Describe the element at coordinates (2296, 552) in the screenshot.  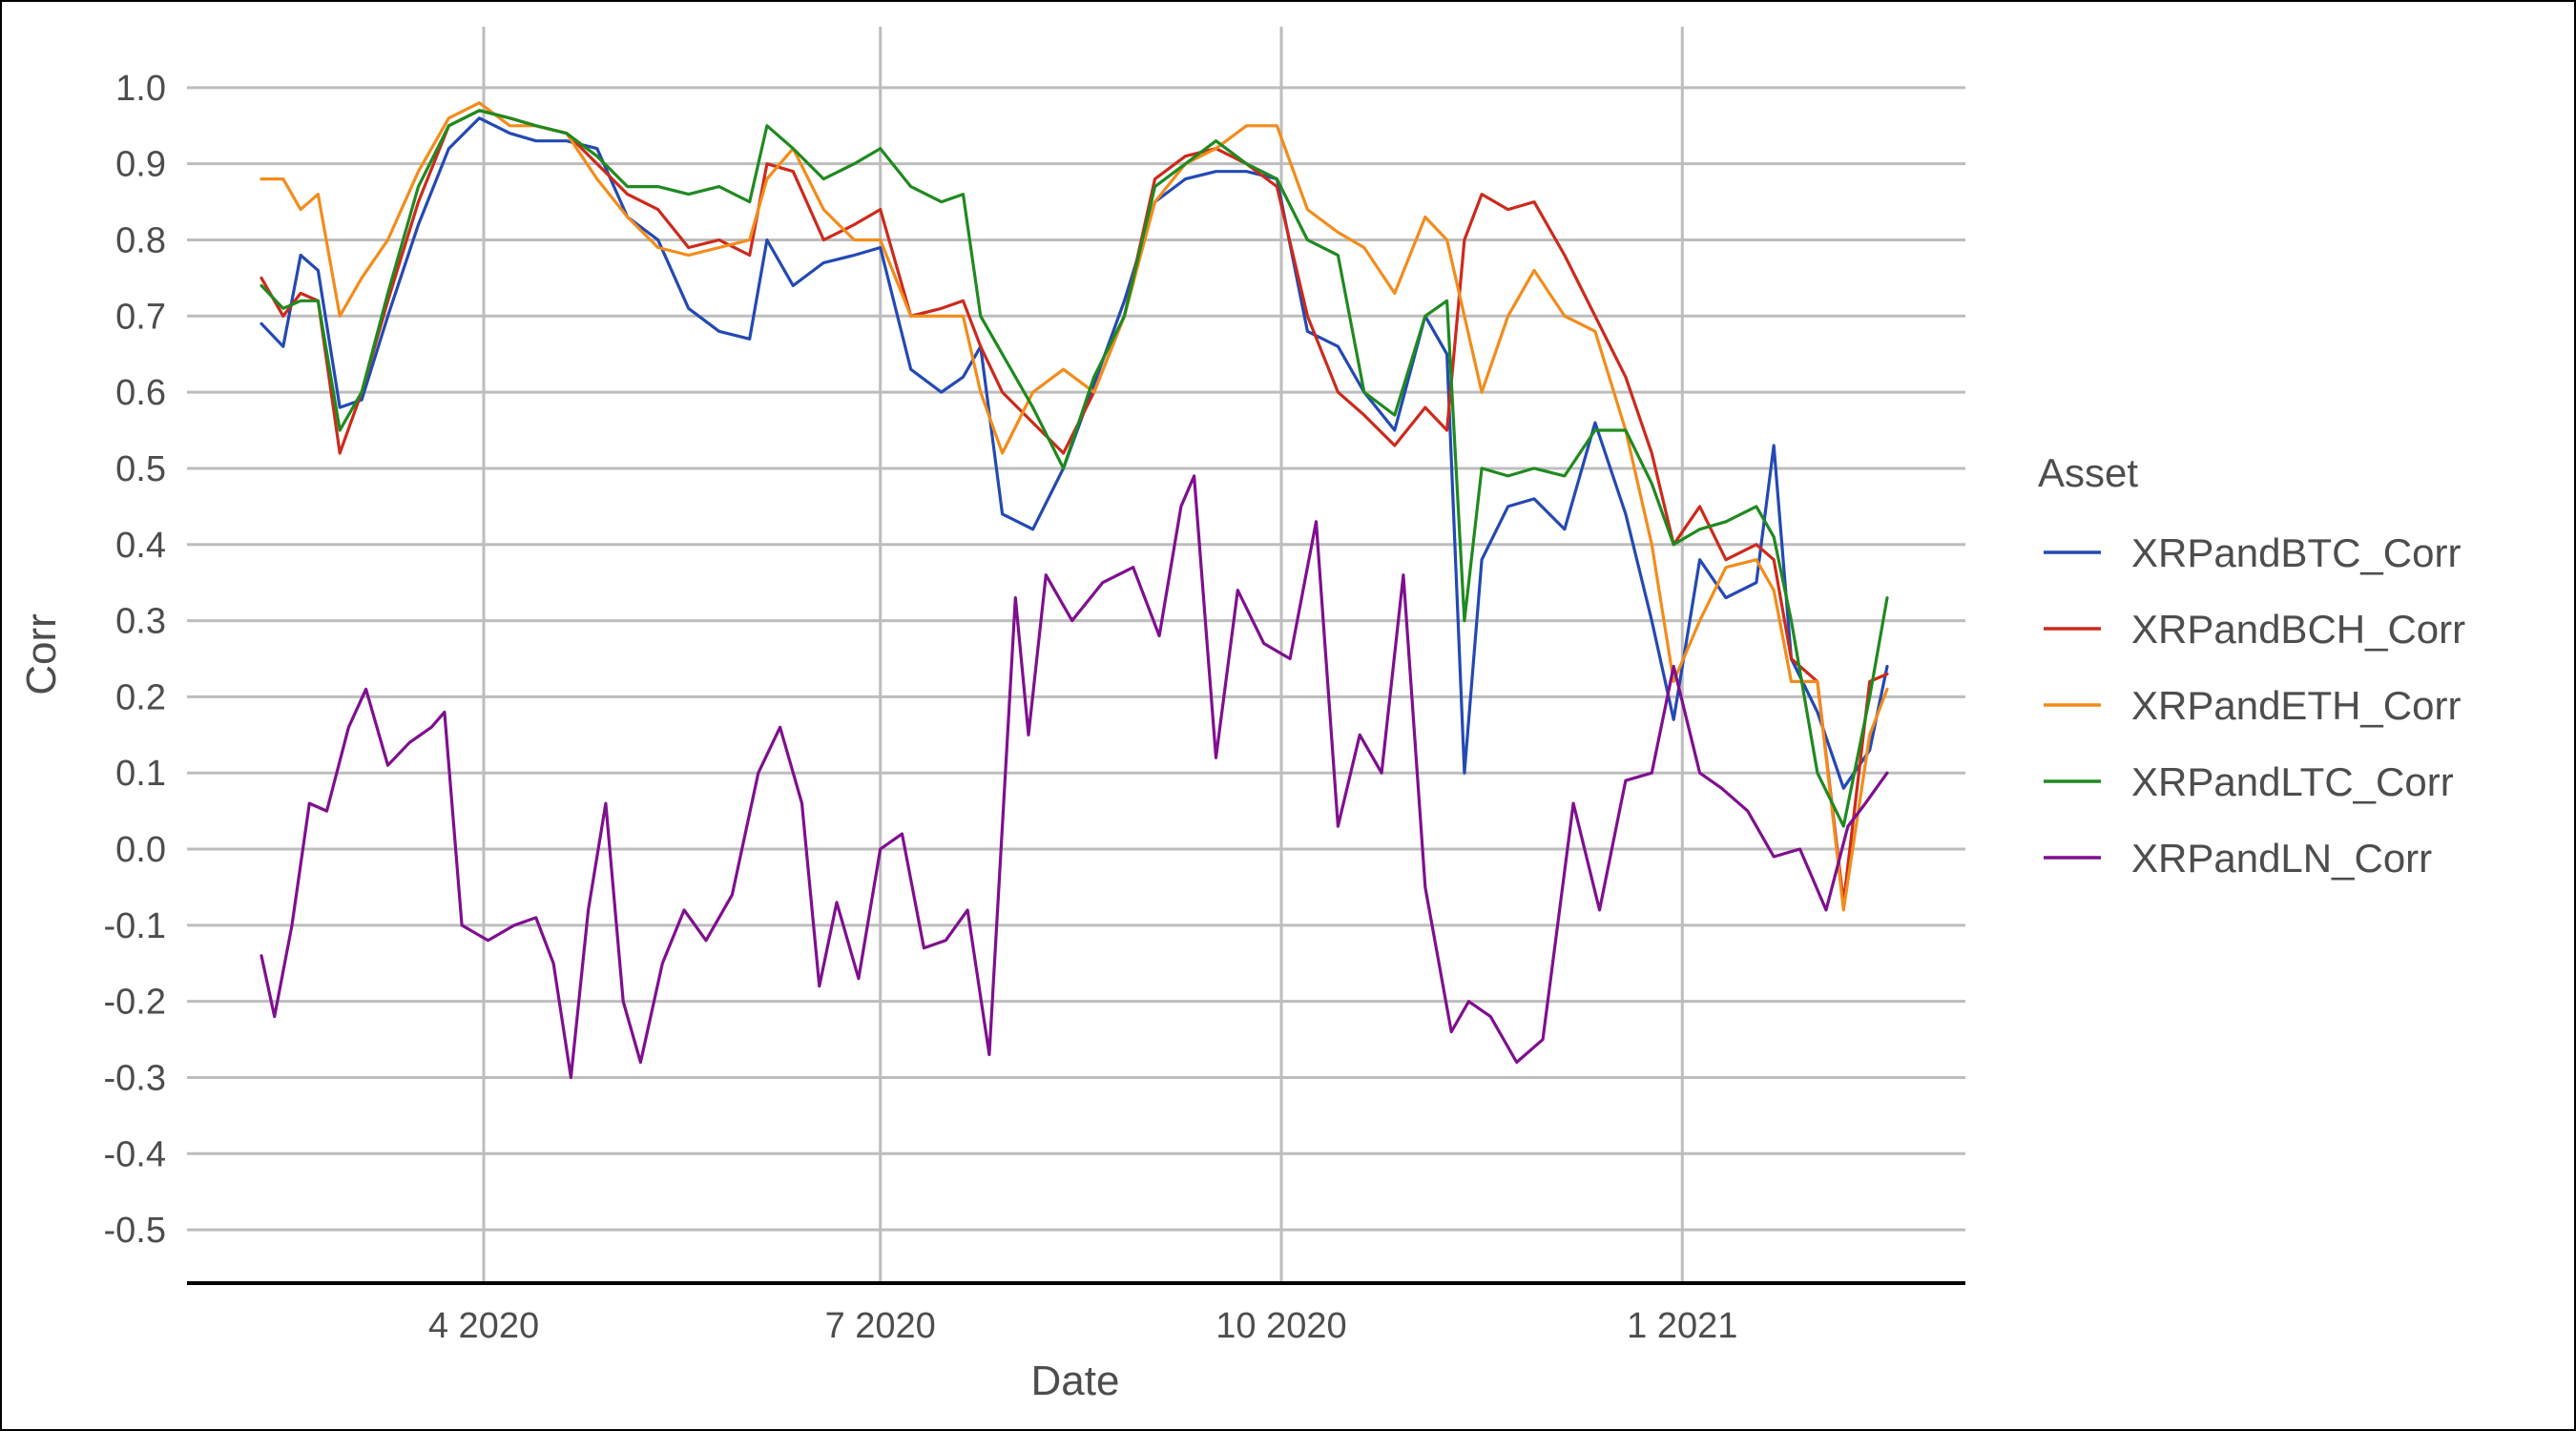
I see `legend-label: XRPandBTC_Corr` at that location.